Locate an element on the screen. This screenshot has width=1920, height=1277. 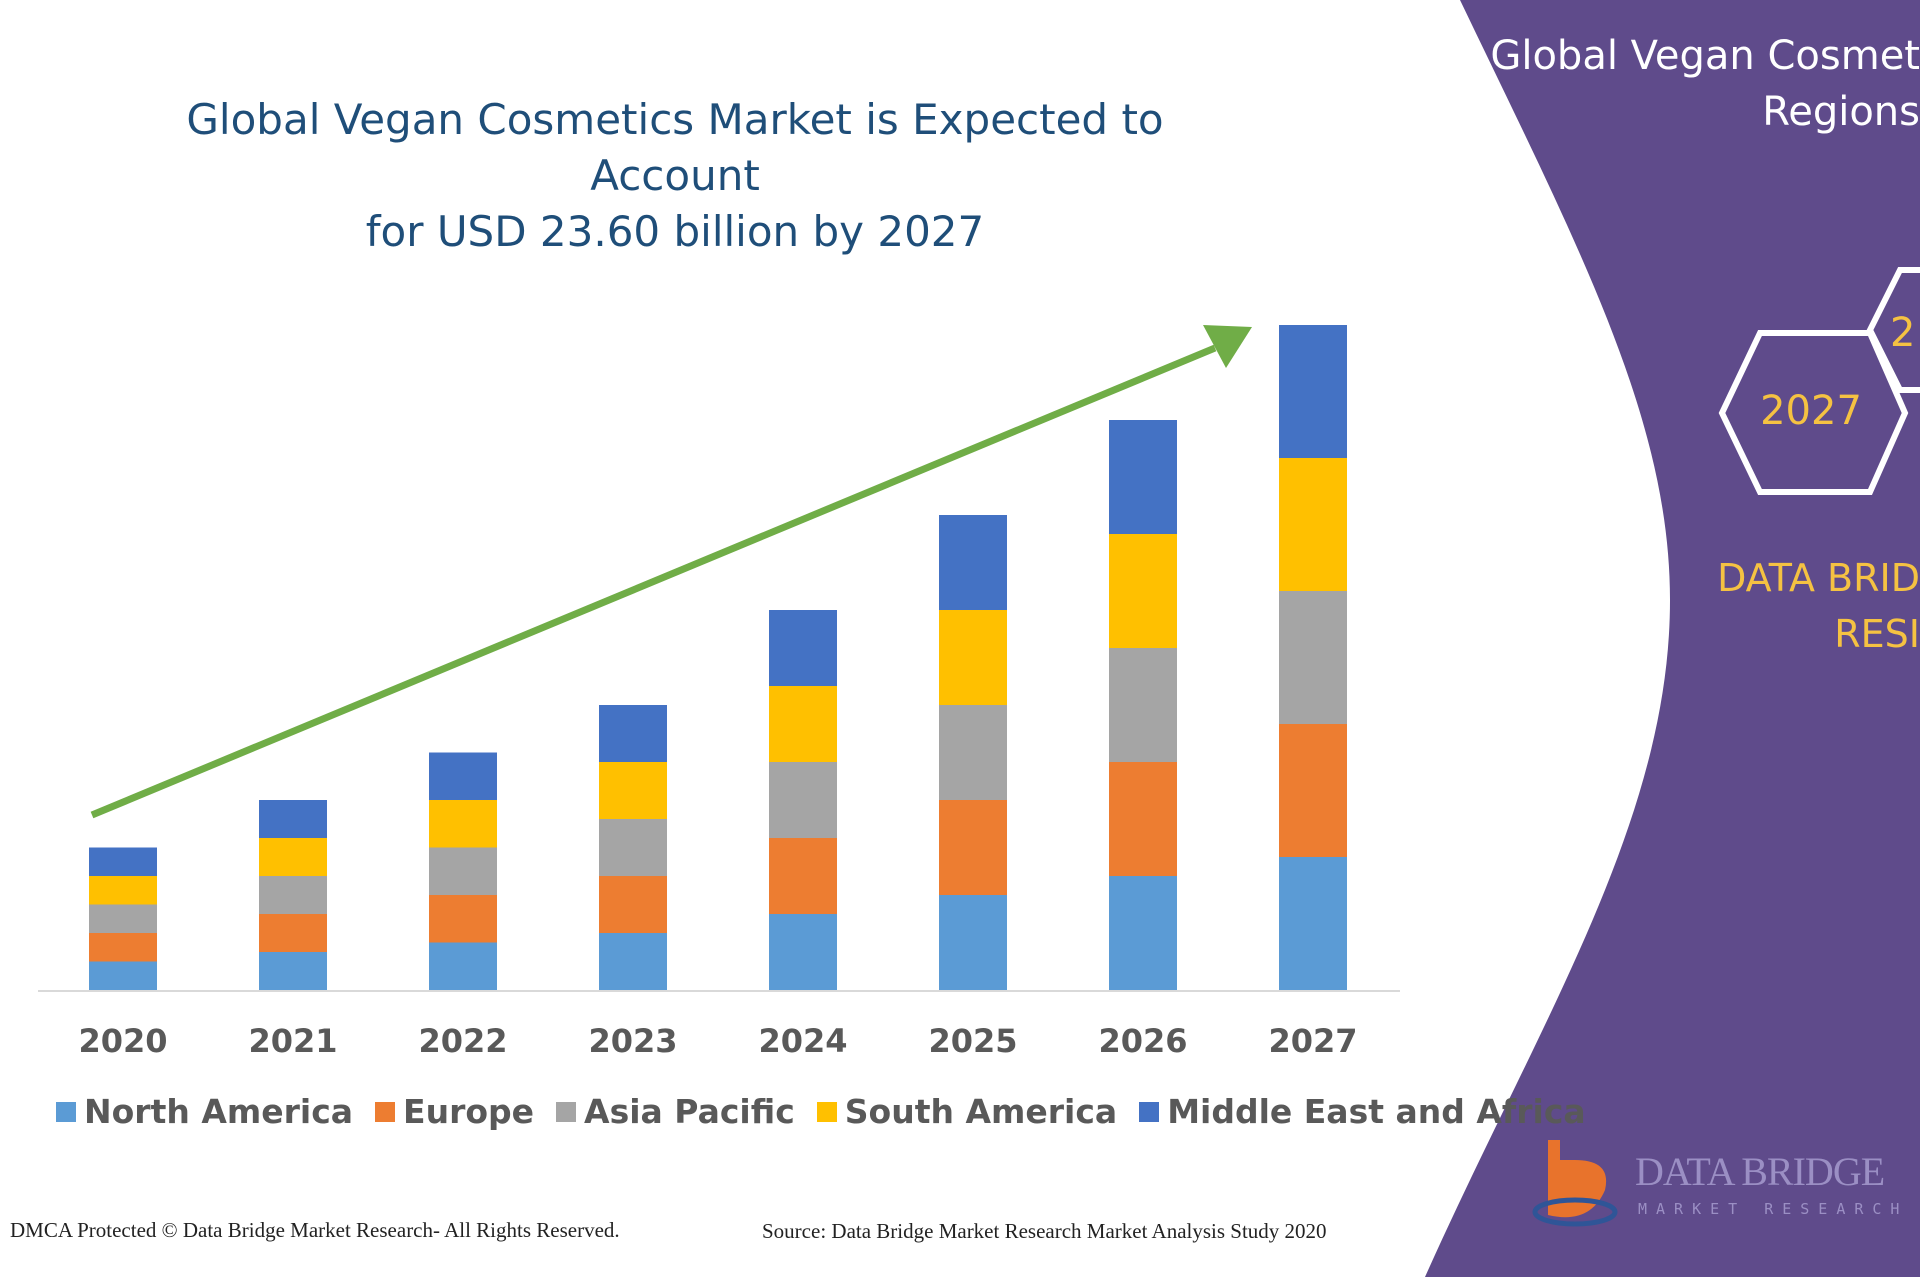
legend-label: South America is located at coordinates (981, 1111).